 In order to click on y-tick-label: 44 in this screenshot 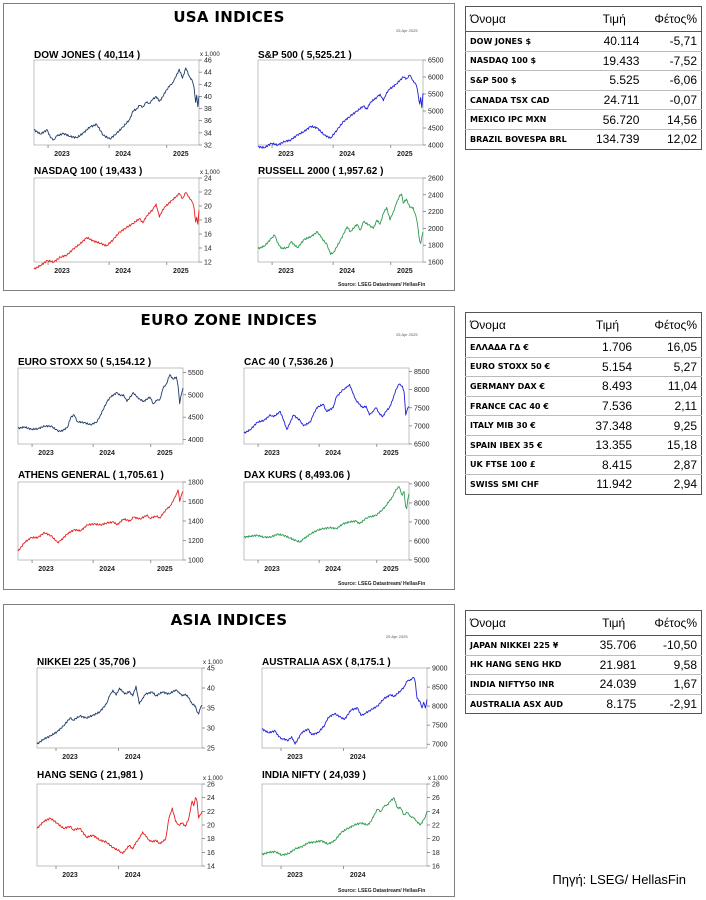, I will do `click(208, 73)`.